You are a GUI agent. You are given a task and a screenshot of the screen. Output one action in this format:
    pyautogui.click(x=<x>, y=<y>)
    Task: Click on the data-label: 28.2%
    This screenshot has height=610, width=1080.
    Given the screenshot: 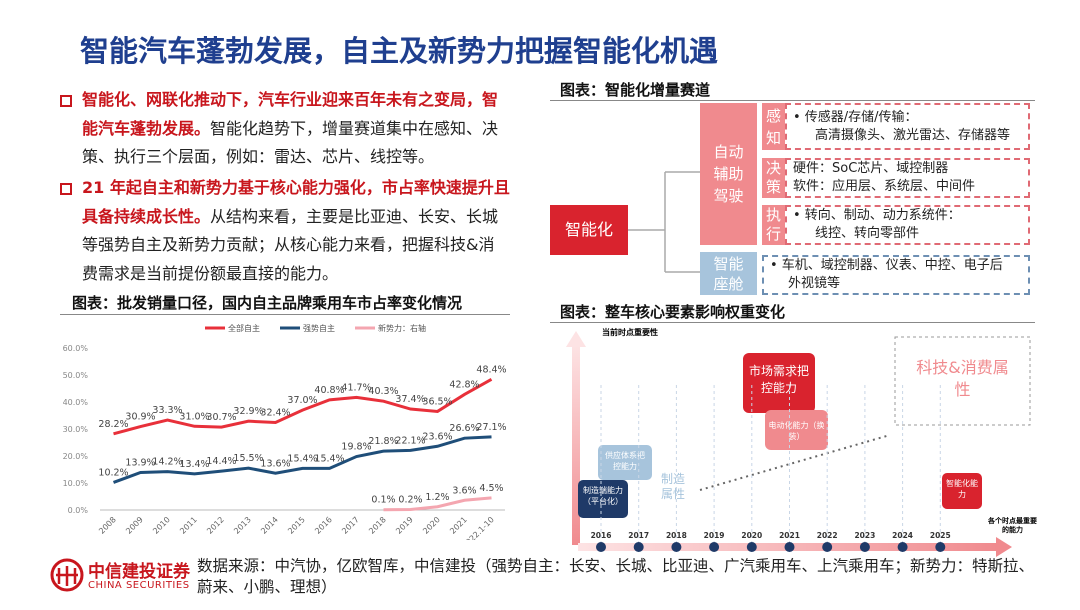 What is the action you would take?
    pyautogui.click(x=113, y=424)
    